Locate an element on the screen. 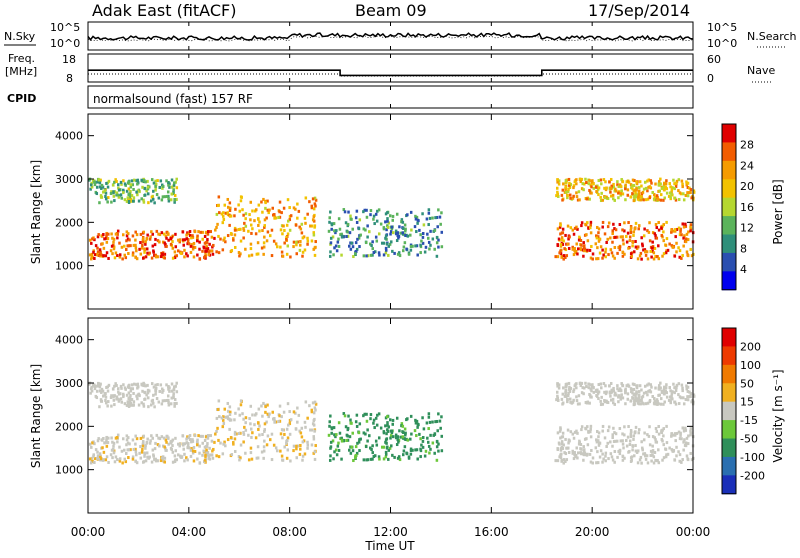  velocity-y-tick-label: 3000 is located at coordinates (69, 383).